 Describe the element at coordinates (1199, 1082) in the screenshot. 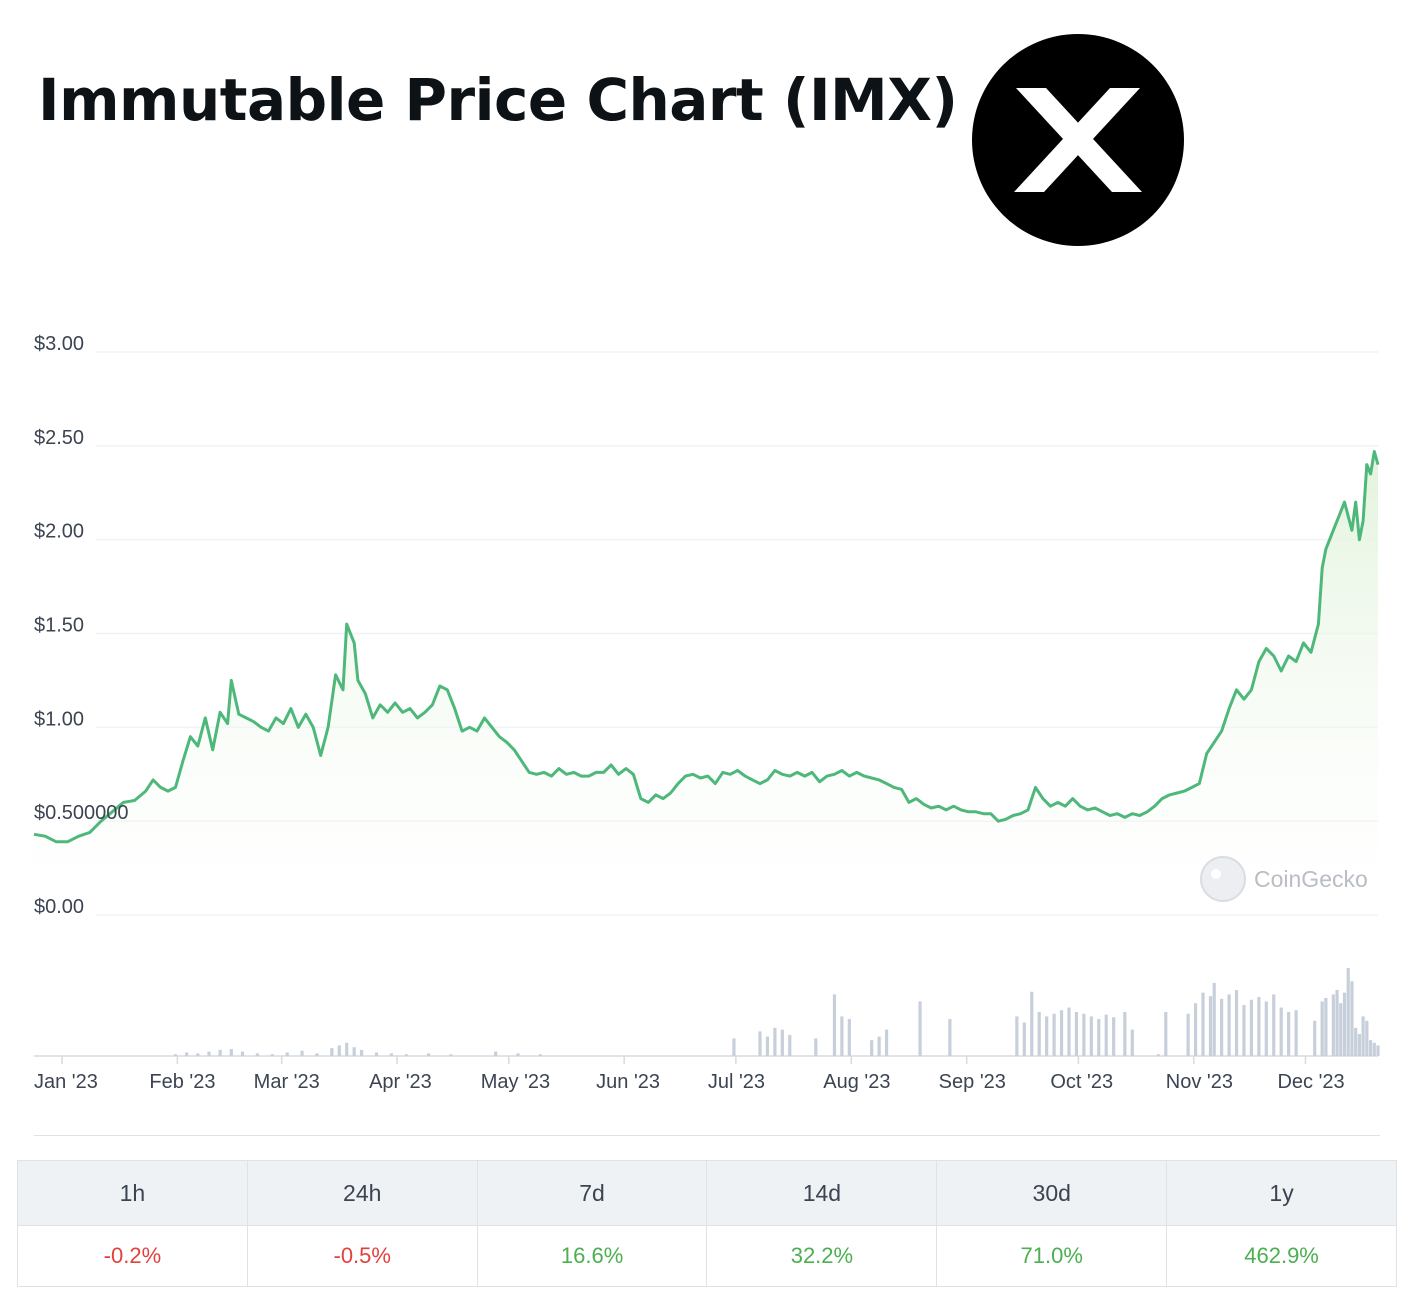

I see `x-tick-label: Nov '23` at that location.